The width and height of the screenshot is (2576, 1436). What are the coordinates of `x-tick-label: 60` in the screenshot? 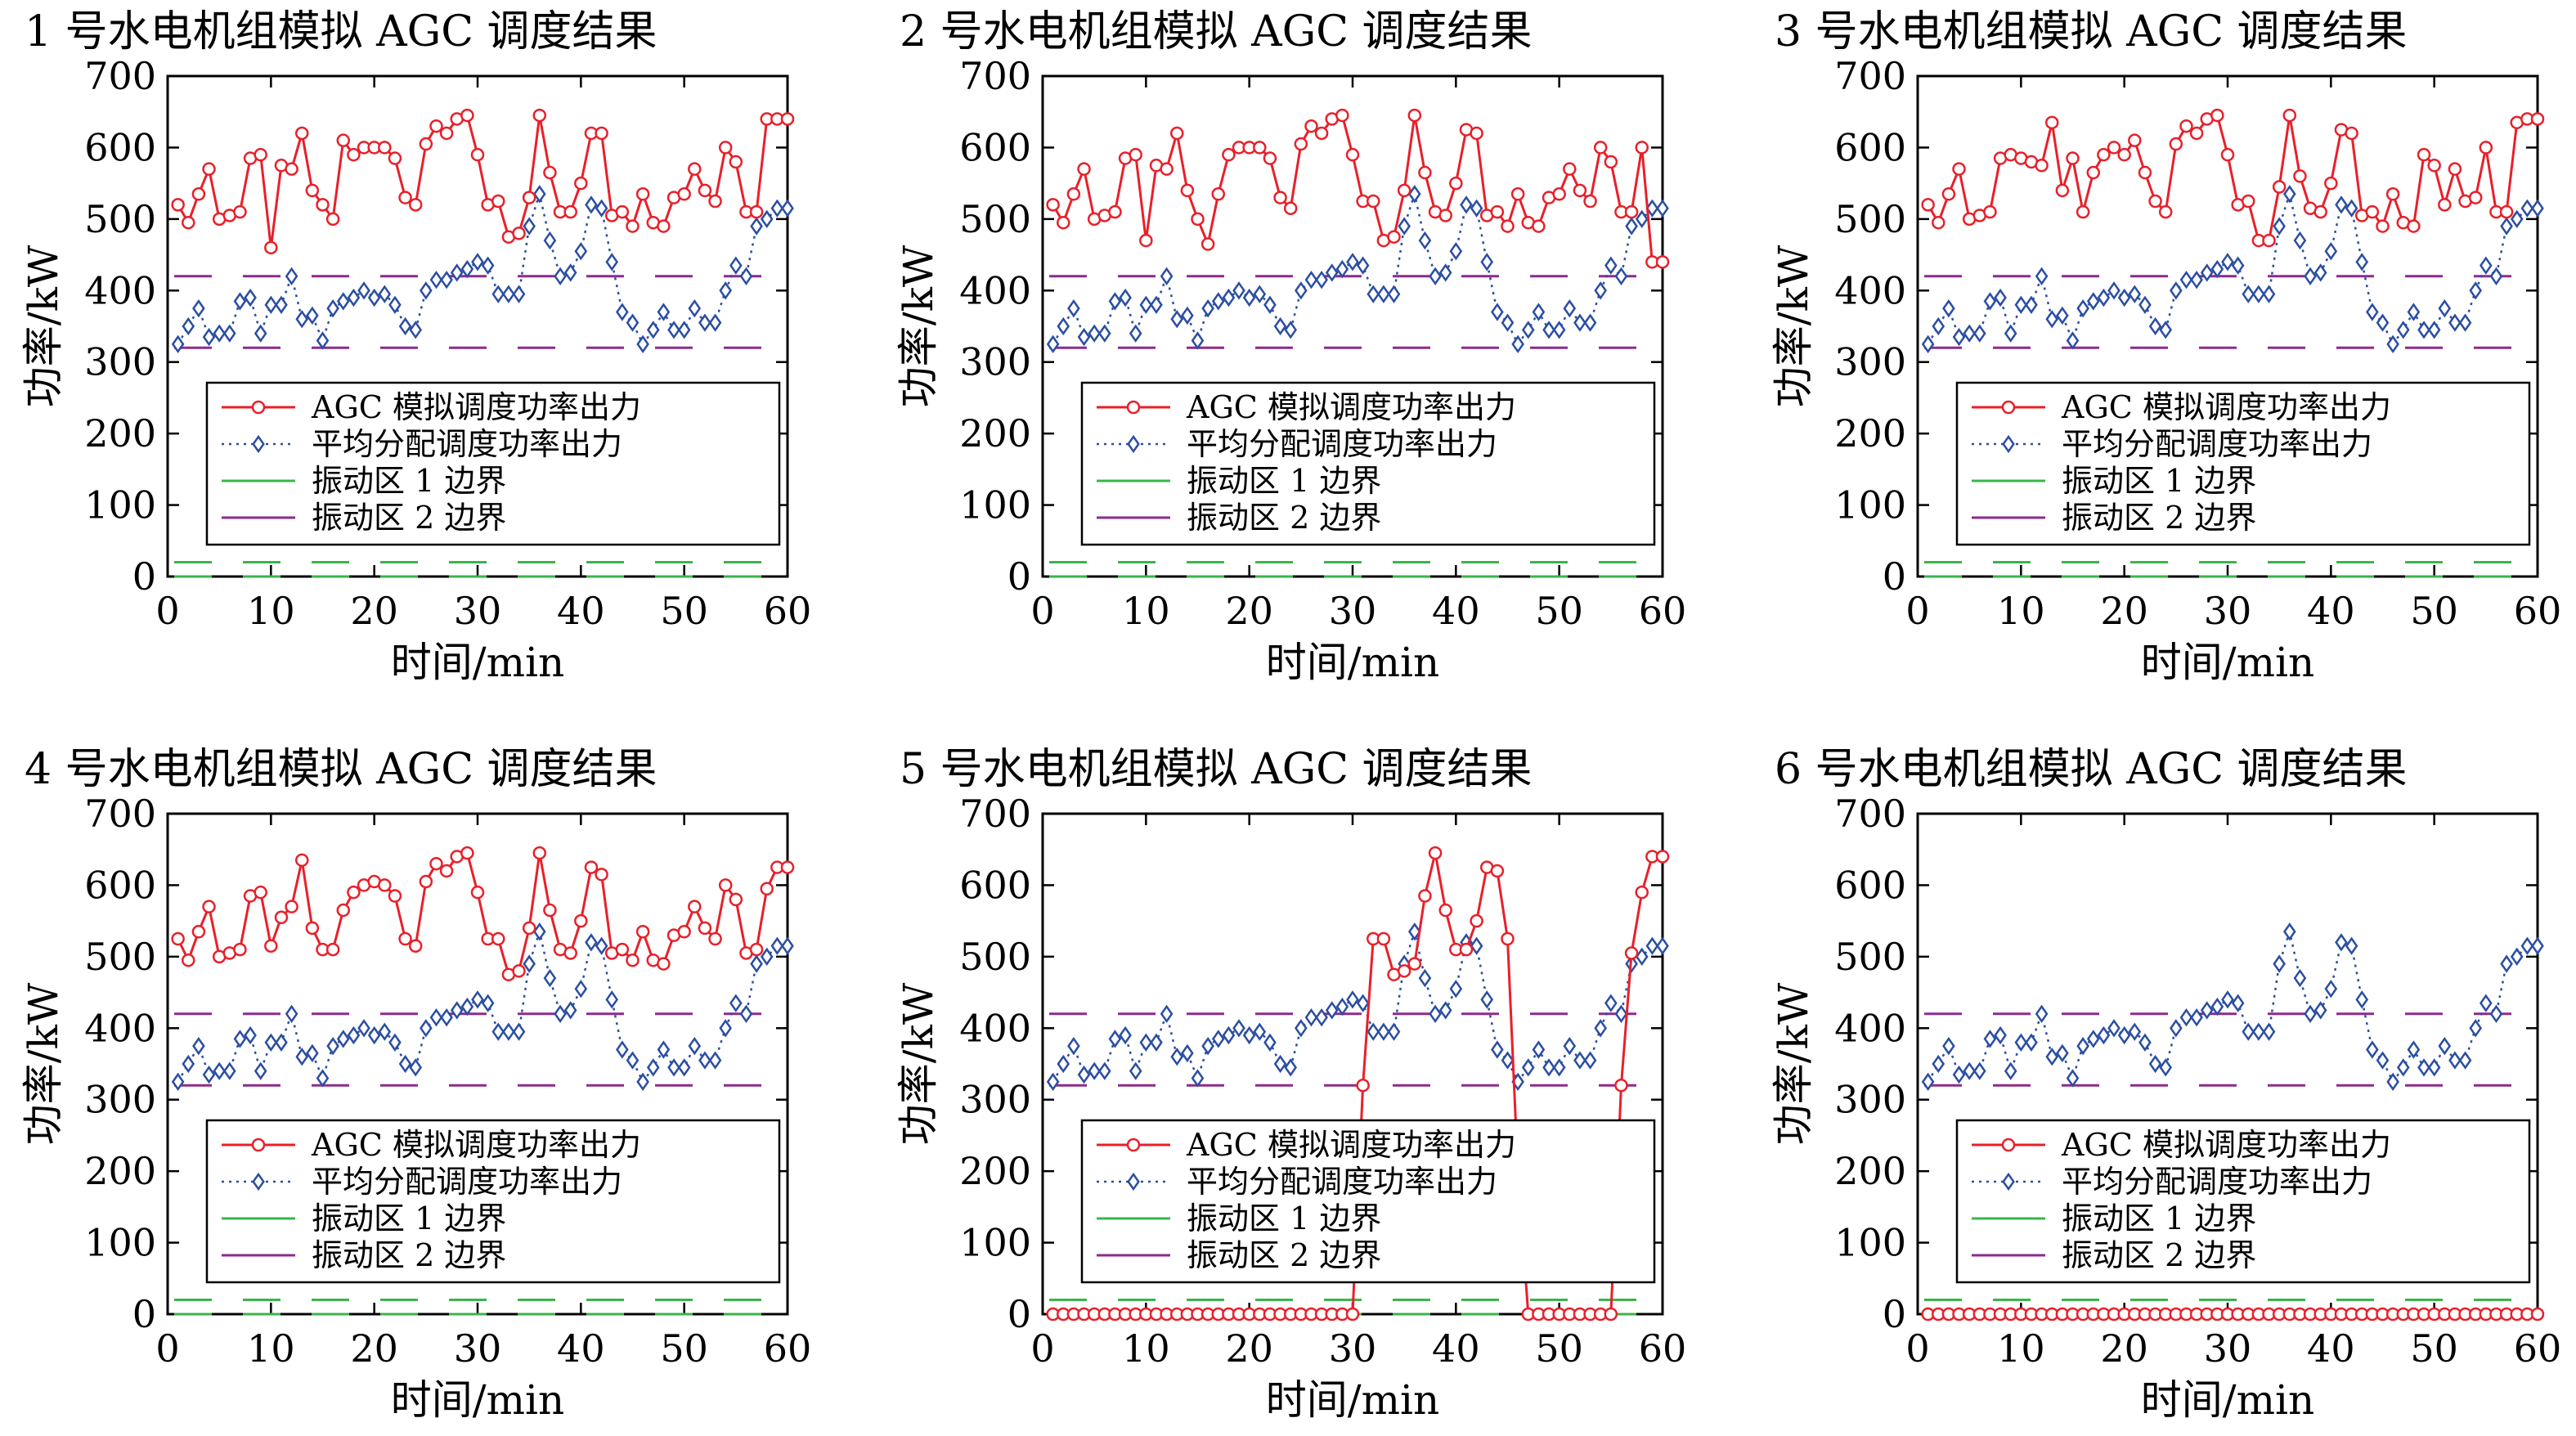 It's located at (788, 611).